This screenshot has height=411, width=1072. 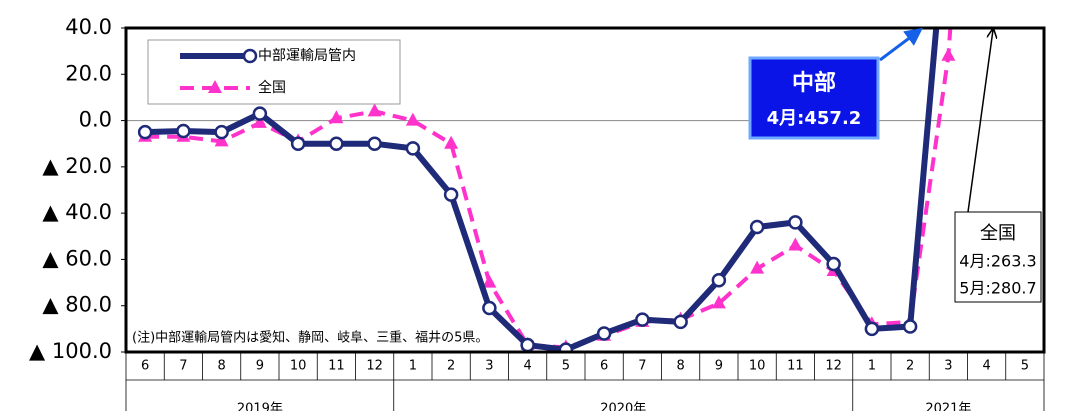 What do you see at coordinates (95, 120) in the screenshot?
I see `y-tick-label: 0.0` at bounding box center [95, 120].